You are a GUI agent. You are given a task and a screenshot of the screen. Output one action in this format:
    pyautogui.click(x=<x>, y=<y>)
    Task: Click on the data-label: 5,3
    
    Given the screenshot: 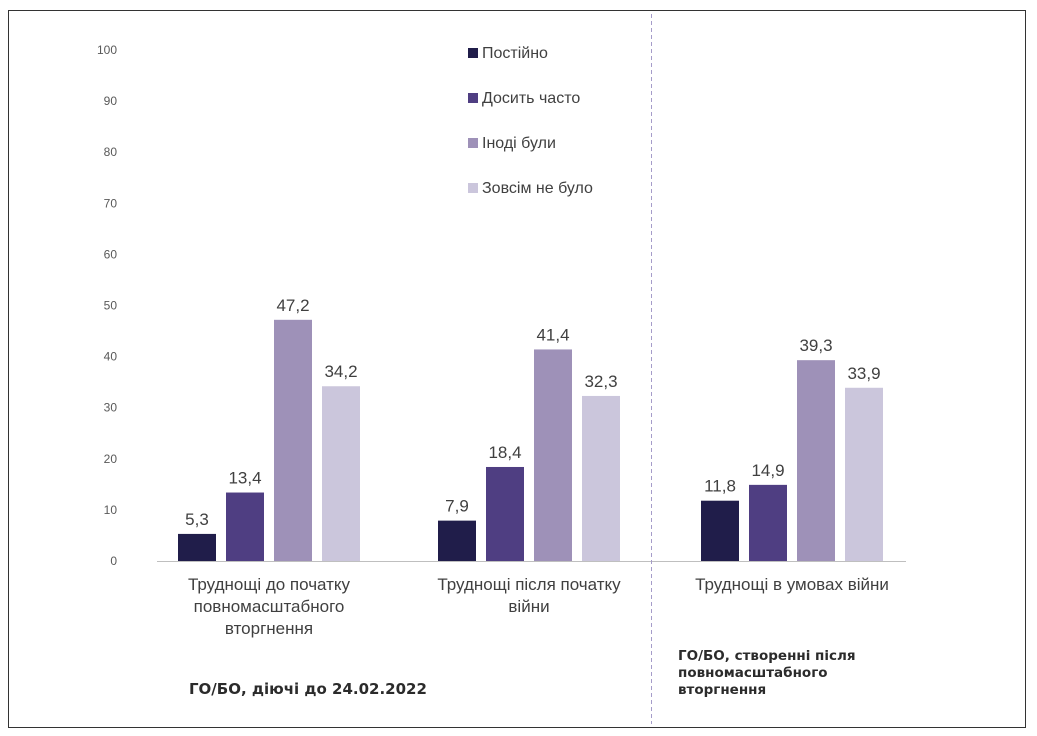 What is the action you would take?
    pyautogui.click(x=197, y=519)
    